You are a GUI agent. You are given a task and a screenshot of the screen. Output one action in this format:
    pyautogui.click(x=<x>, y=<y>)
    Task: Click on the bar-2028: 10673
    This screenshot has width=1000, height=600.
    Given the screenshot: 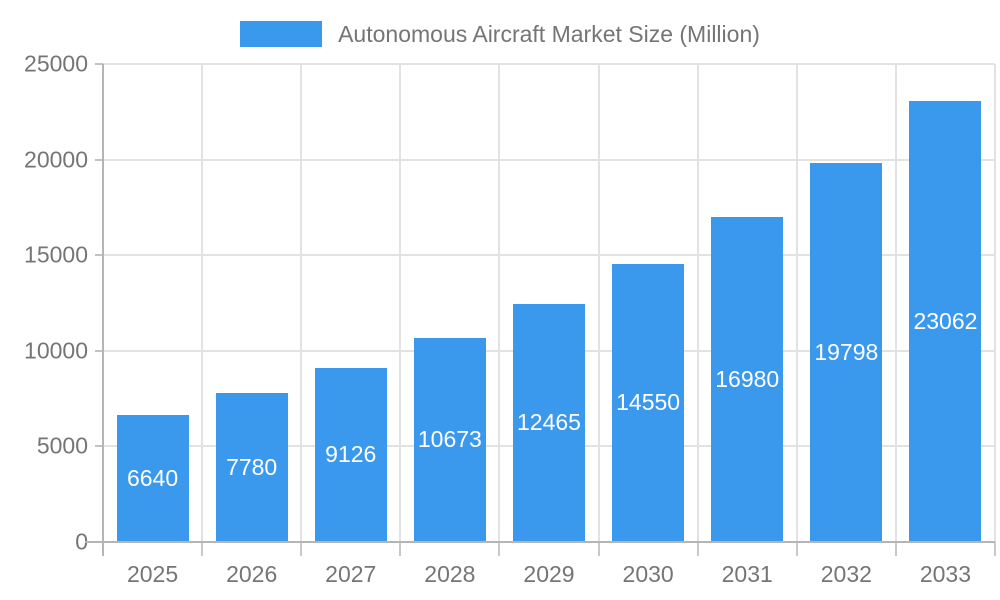 What is the action you would take?
    pyautogui.click(x=449, y=439)
    